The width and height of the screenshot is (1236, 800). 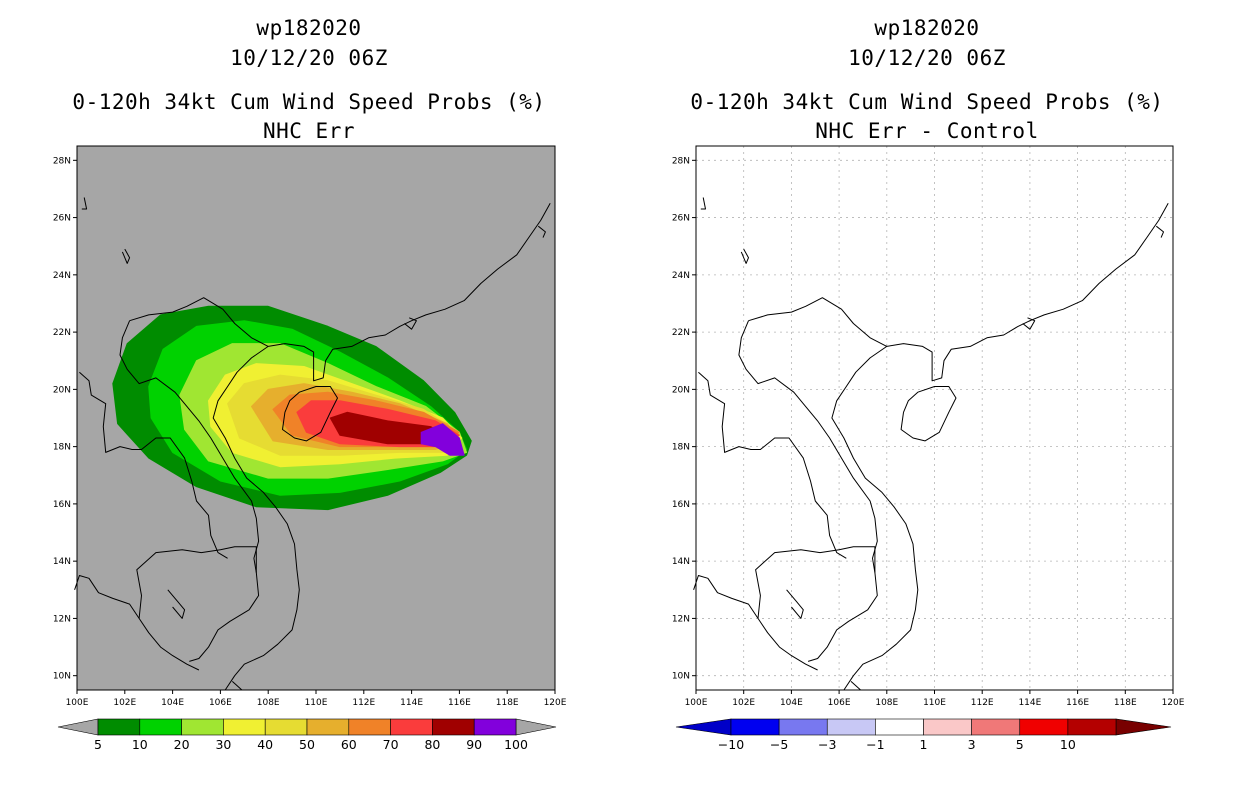 I want to click on colorbar-label: 1, so click(x=924, y=744).